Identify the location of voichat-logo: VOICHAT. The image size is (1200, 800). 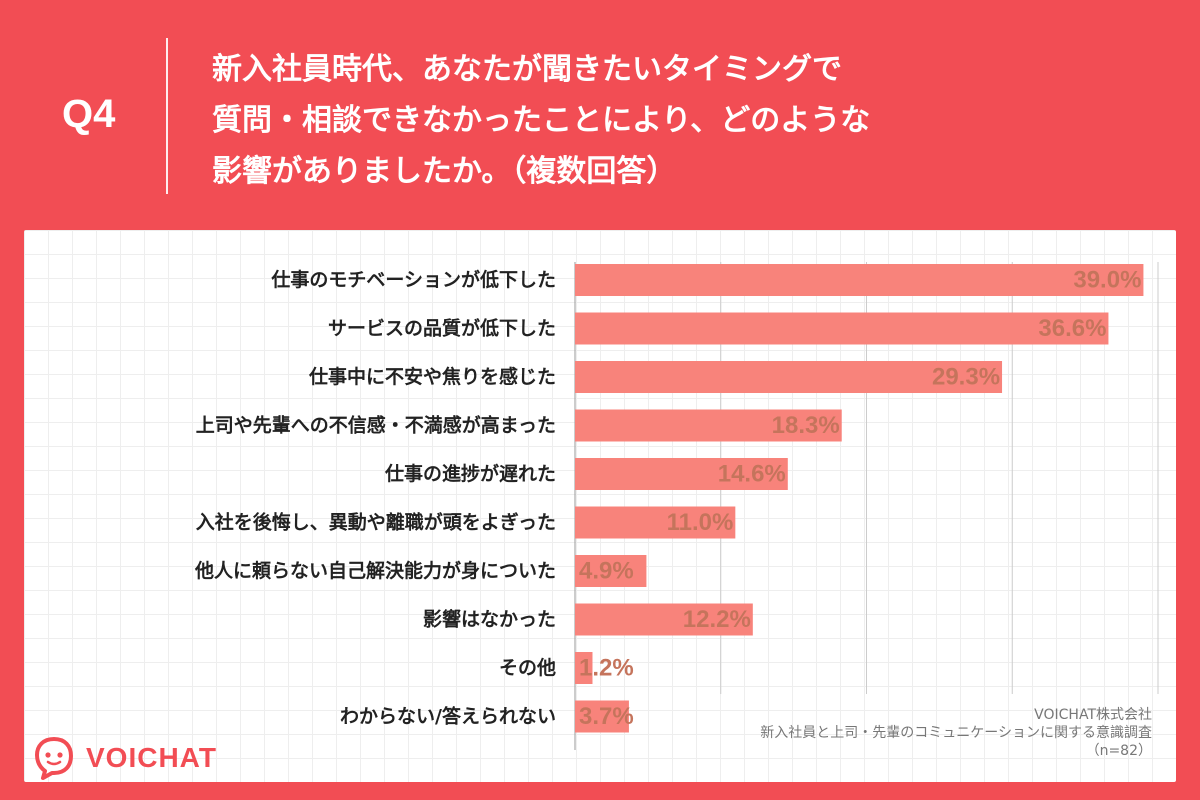
(125, 758).